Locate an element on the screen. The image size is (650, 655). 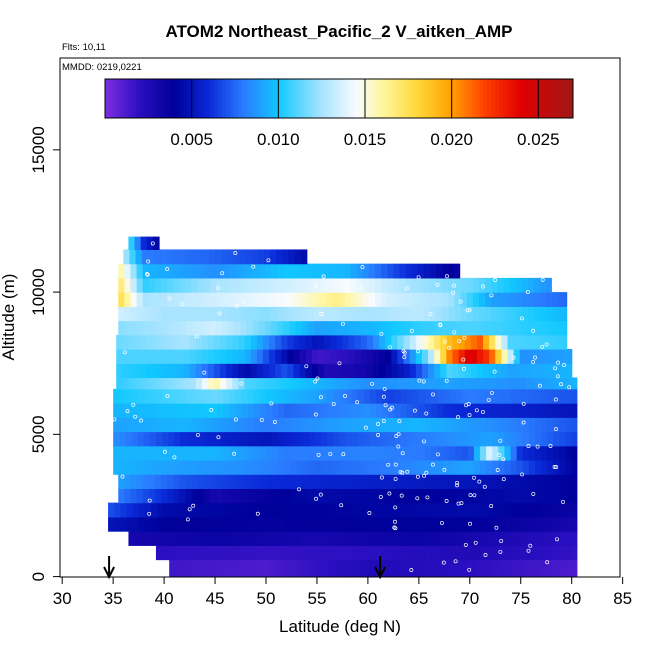
colorbar-tick-label: 0.025 is located at coordinates (538, 139).